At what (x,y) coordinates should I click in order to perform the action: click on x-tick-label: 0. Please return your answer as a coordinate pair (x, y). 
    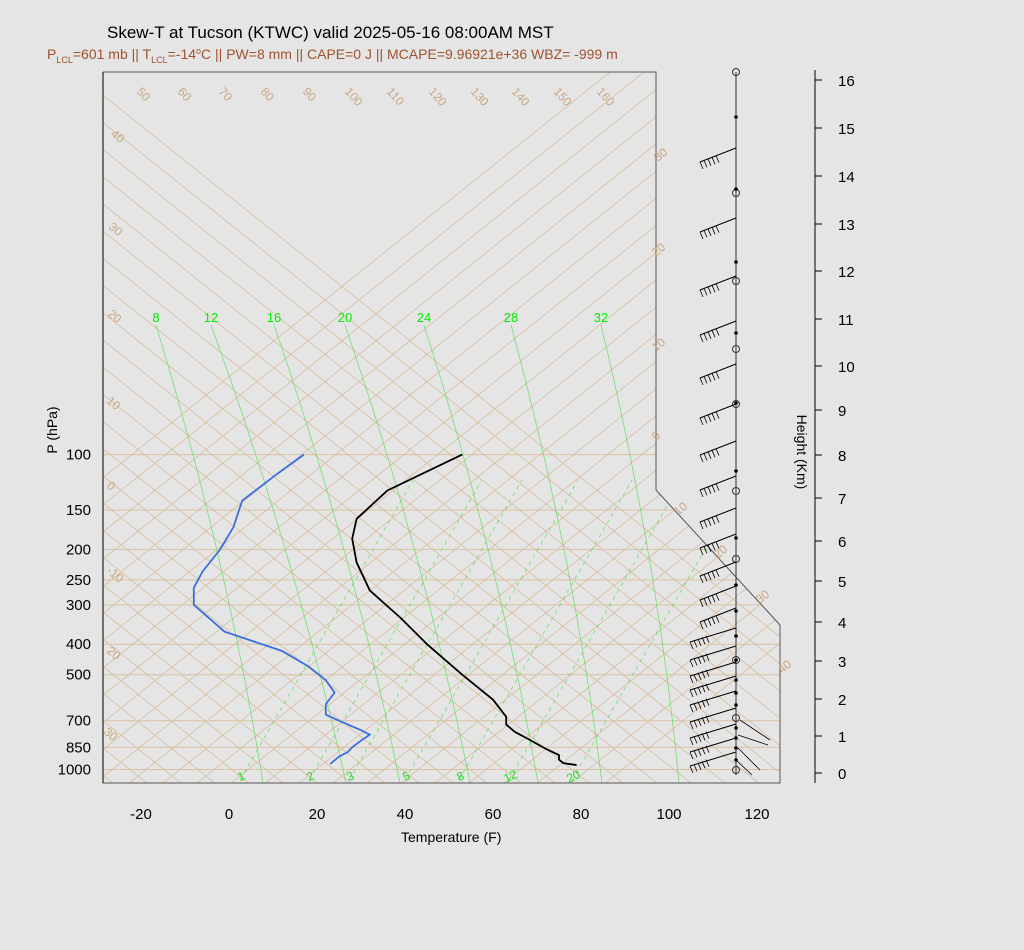
    Looking at the image, I should click on (229, 814).